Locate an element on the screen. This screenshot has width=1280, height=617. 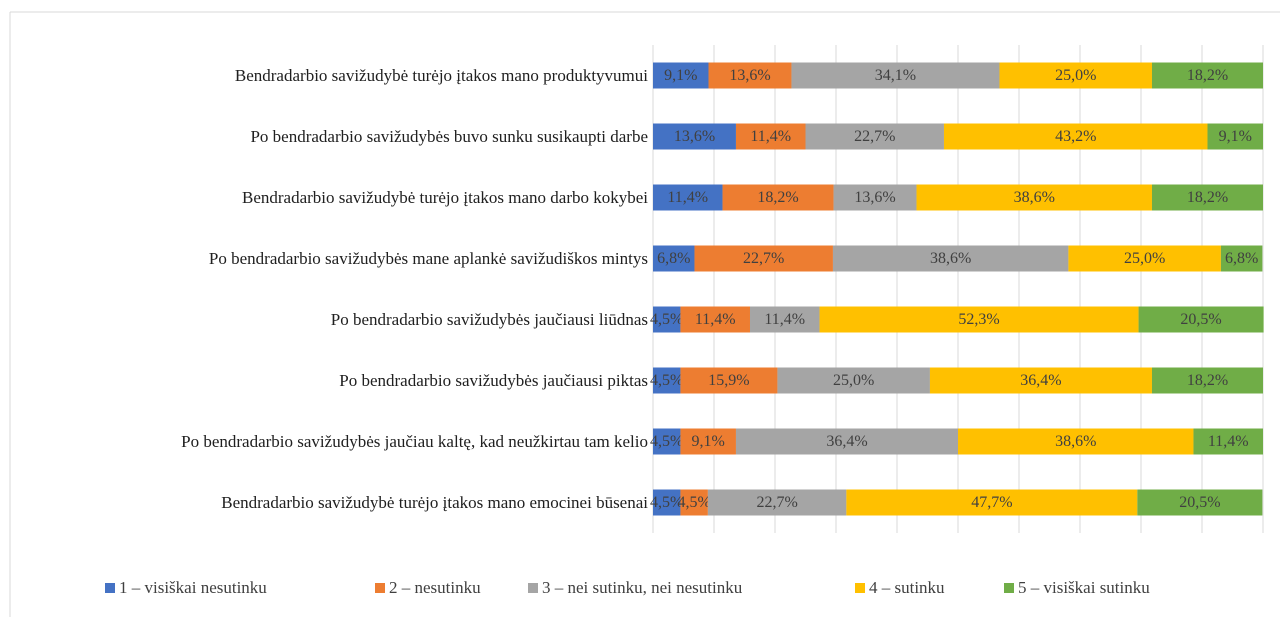
value-label: 52,3% is located at coordinates (978, 319).